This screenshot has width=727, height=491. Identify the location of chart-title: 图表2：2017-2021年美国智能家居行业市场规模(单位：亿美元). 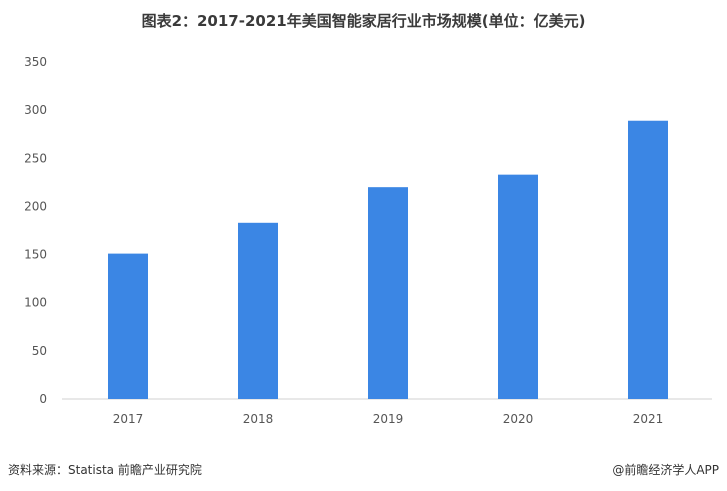
(363, 21).